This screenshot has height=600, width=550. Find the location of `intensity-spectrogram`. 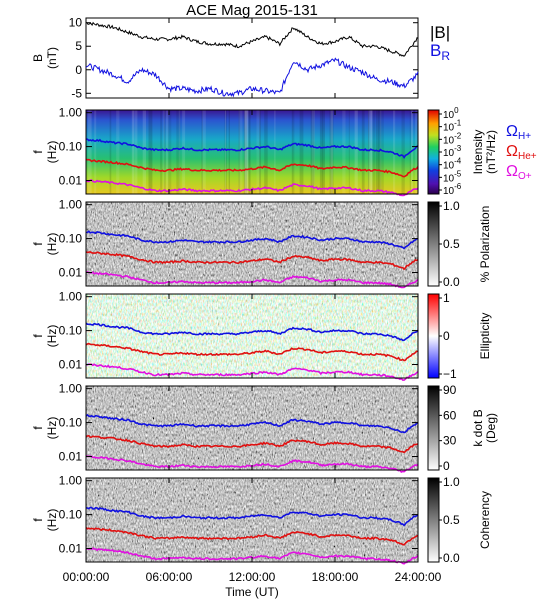

intensity-spectrogram is located at coordinates (252, 152).